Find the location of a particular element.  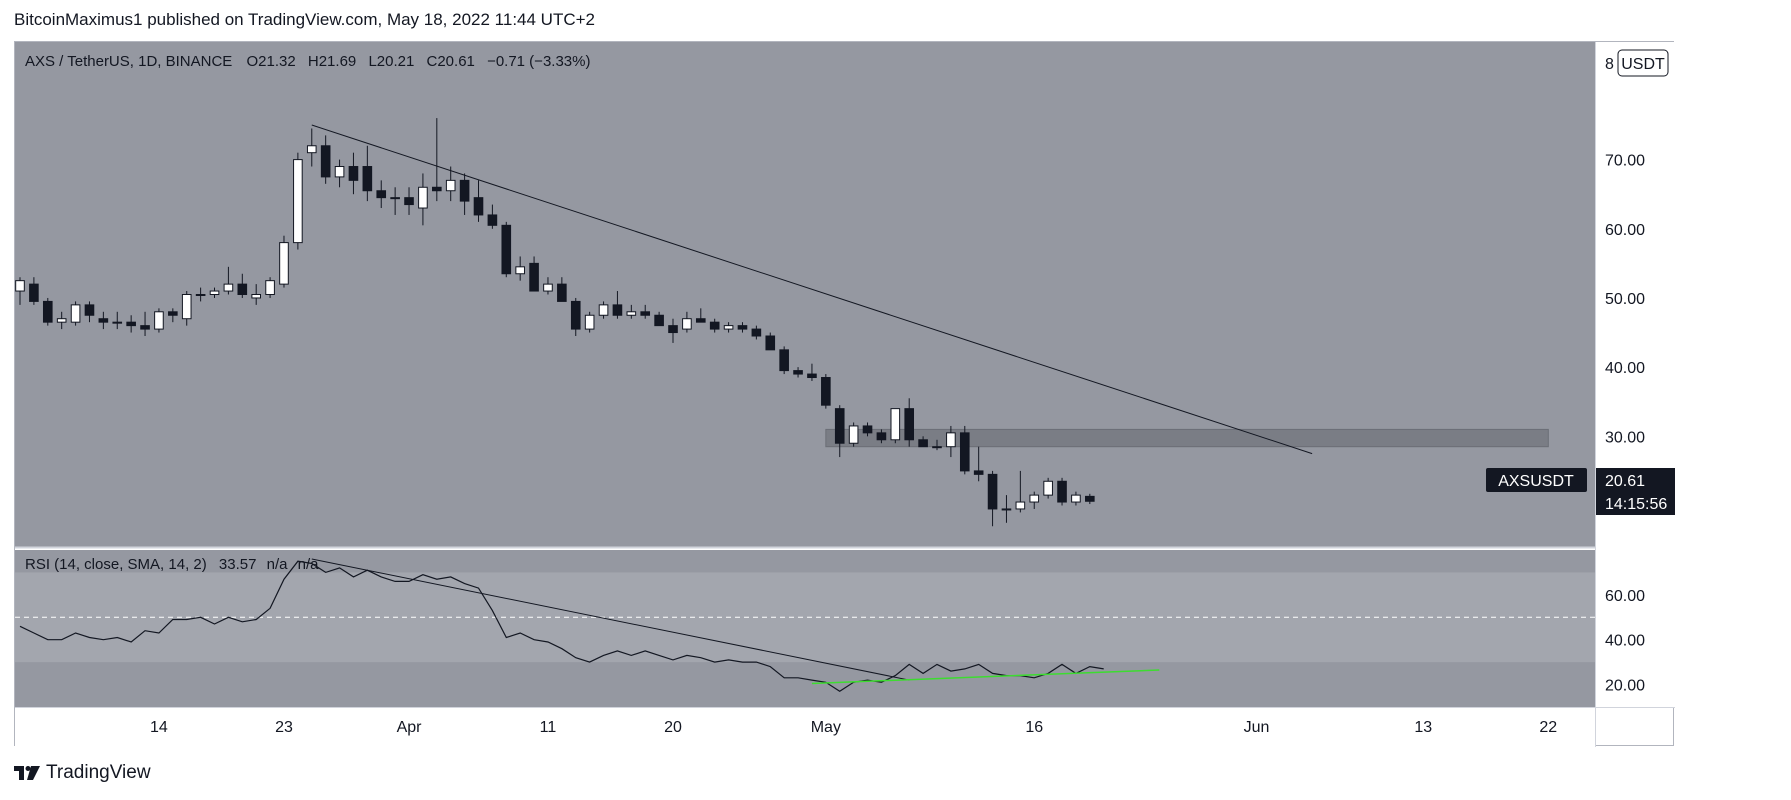

rsi-tick-label: 20.00 is located at coordinates (1625, 686).